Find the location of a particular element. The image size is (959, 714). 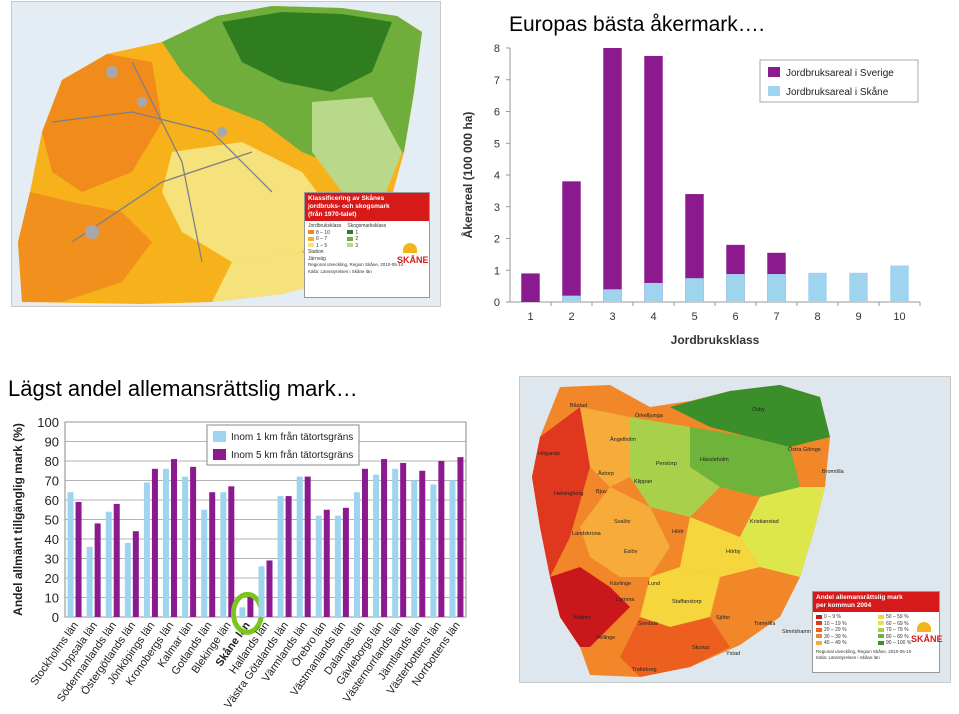

legend-label: 30 – 39 % is located at coordinates (835, 636).